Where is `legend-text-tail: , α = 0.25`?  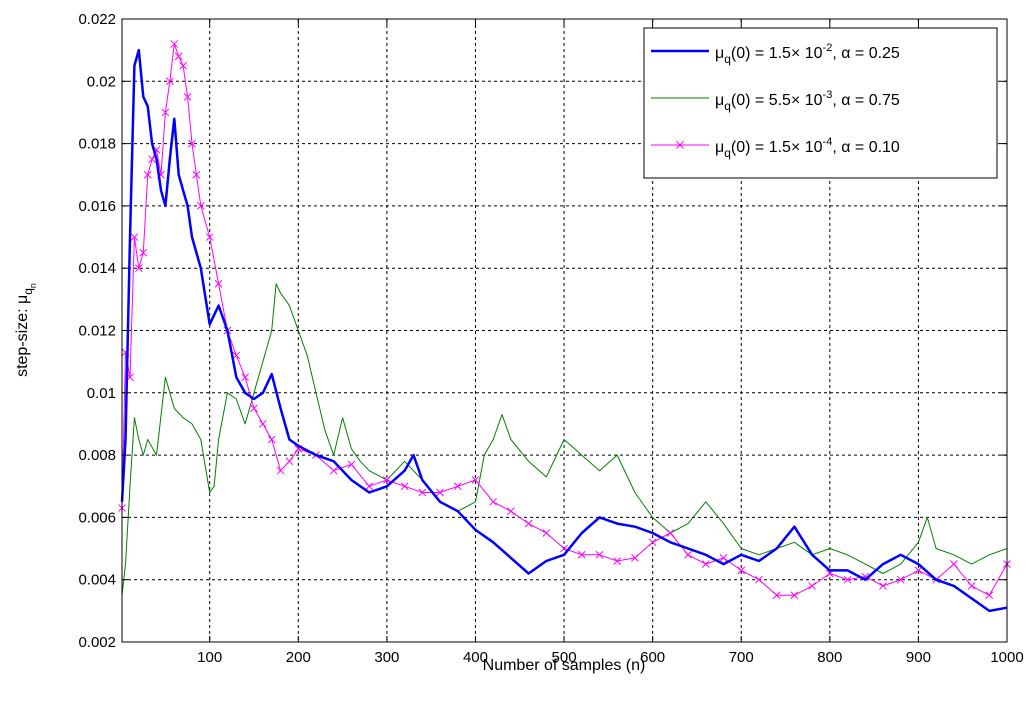
legend-text-tail: , α = 0.25 is located at coordinates (866, 53).